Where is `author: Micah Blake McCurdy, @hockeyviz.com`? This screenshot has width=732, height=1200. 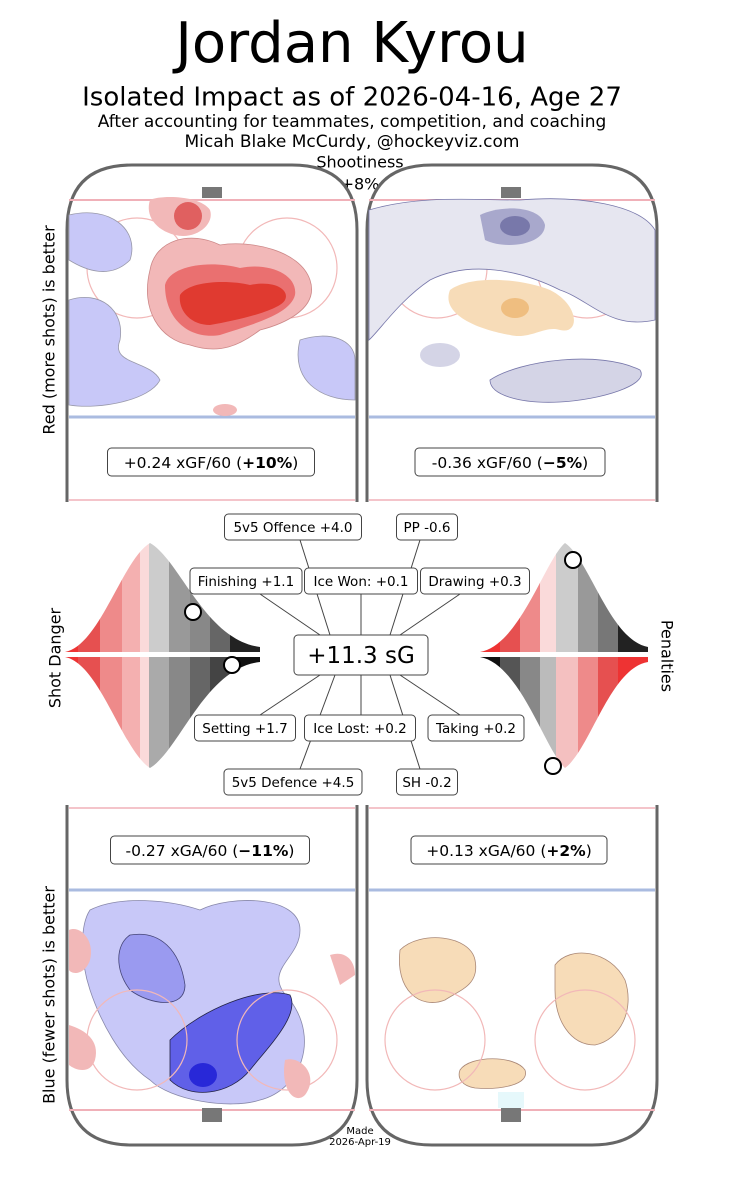 author: Micah Blake McCurdy, @hockeyviz.com is located at coordinates (352, 142).